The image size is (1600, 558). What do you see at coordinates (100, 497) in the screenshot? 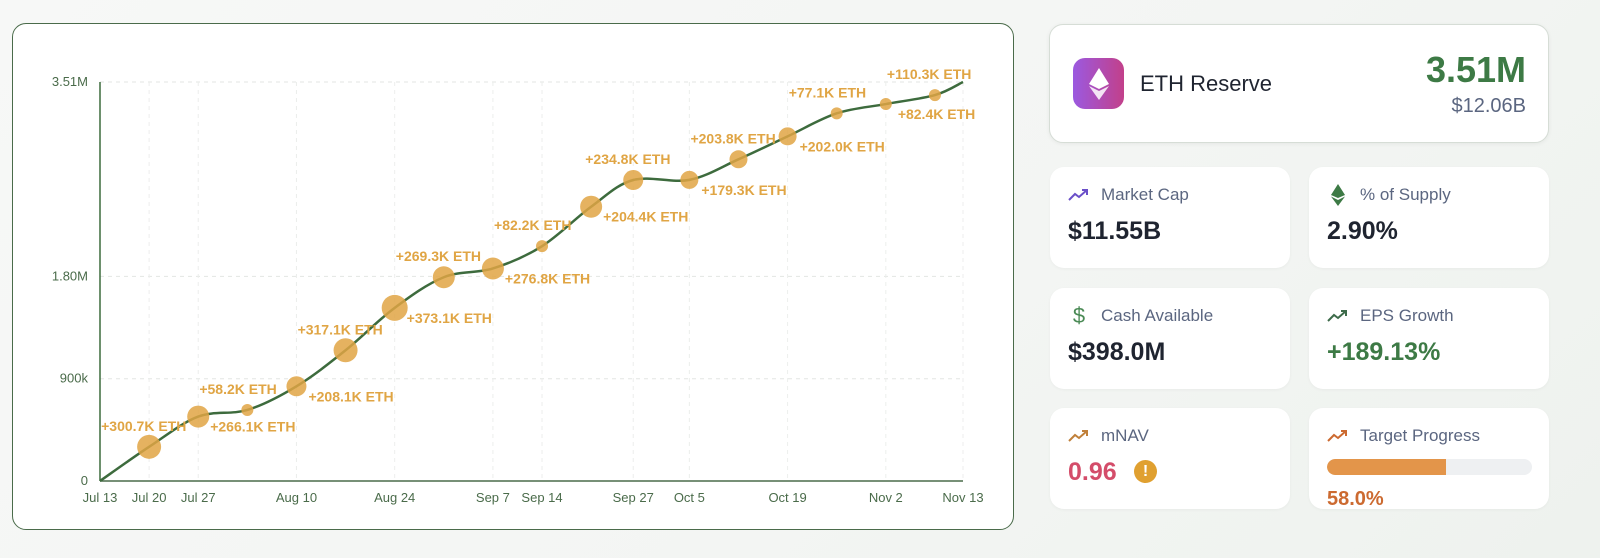
I see `x-axis-tick: Jul 13` at bounding box center [100, 497].